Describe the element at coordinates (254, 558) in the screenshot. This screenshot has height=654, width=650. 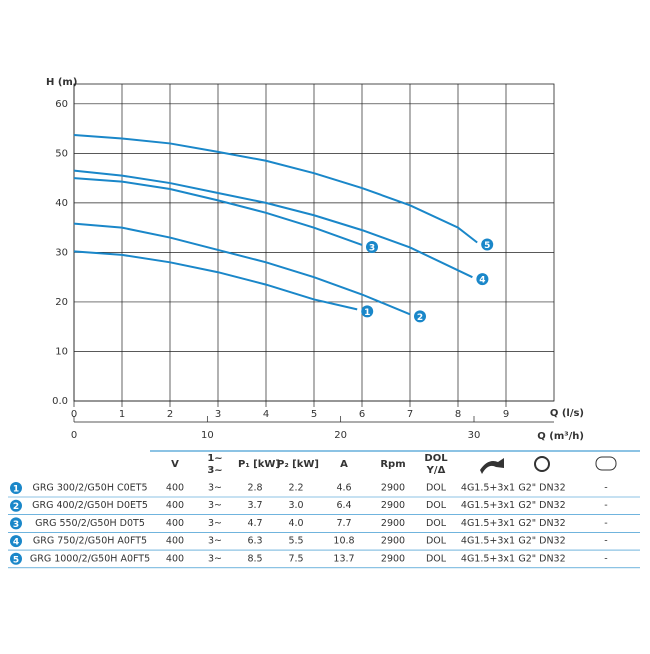
I see `table-cell: 8.5` at that location.